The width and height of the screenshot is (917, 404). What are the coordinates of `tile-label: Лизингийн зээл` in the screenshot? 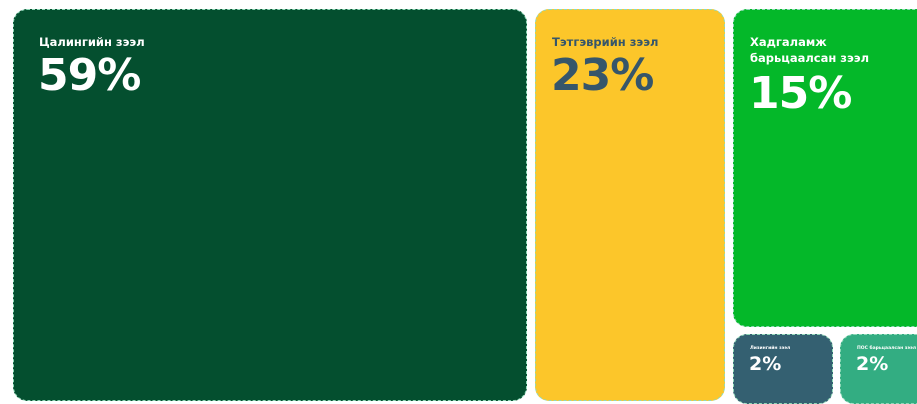 It's located at (770, 349).